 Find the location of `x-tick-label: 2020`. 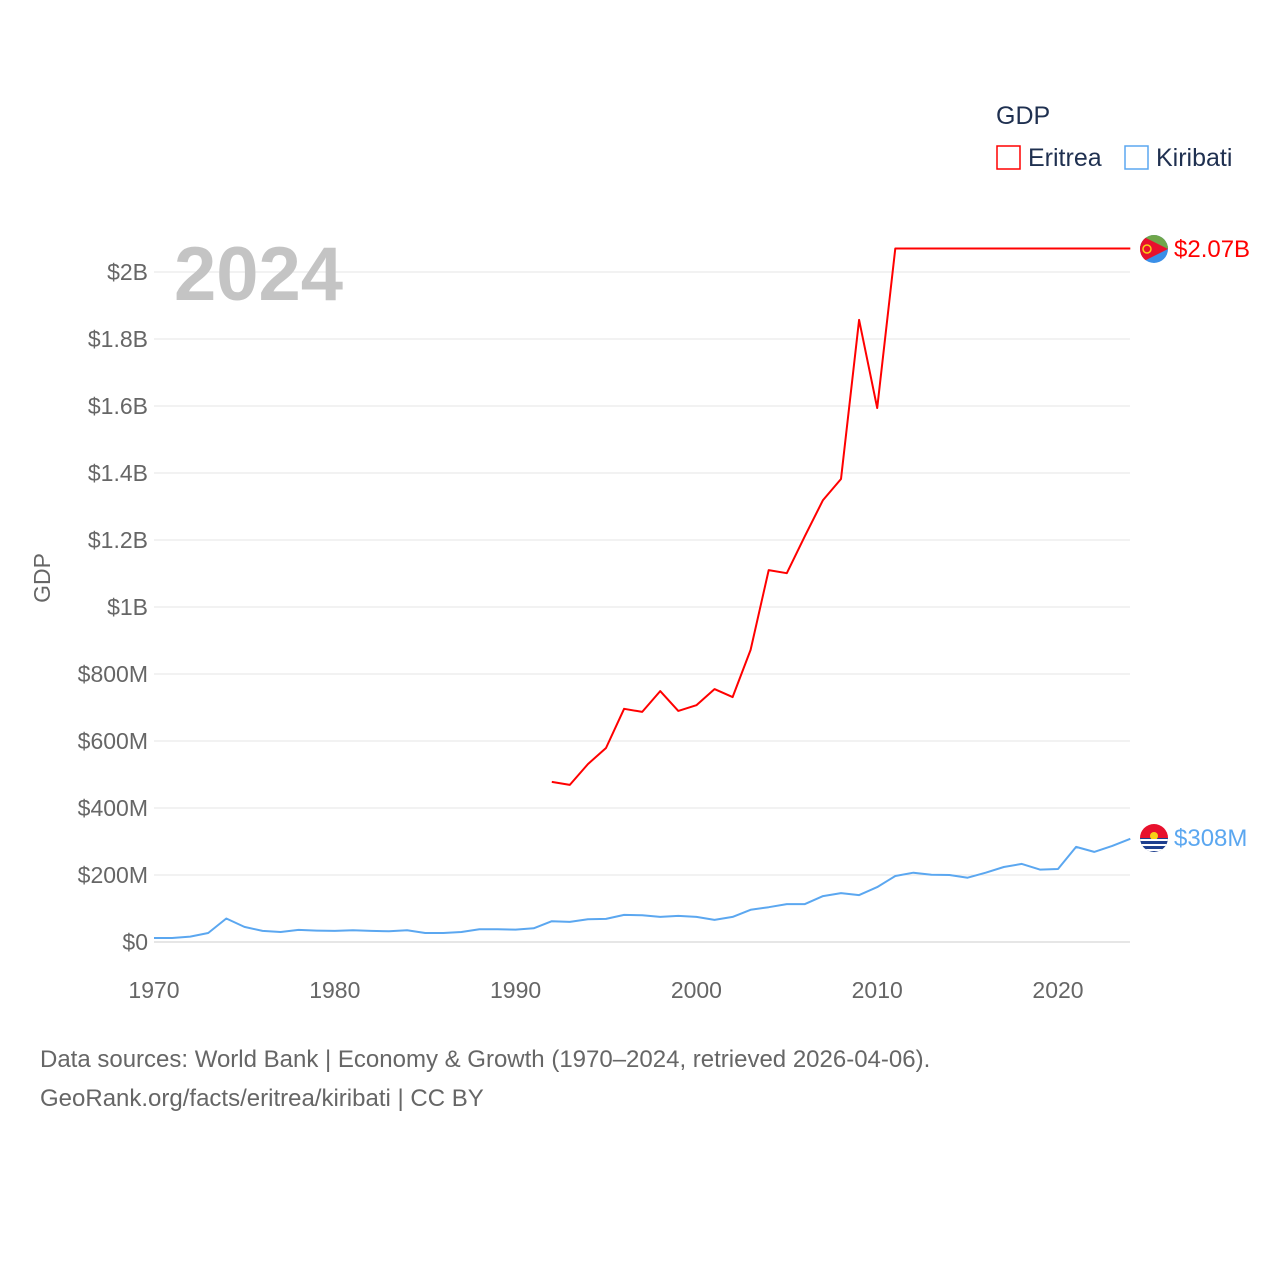

x-tick-label: 2020 is located at coordinates (1057, 990).